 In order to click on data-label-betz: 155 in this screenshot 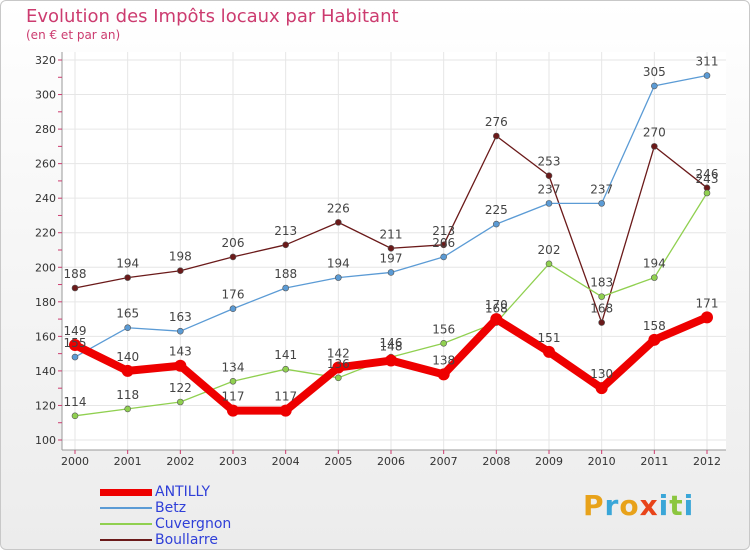, I will do `click(75, 343)`.